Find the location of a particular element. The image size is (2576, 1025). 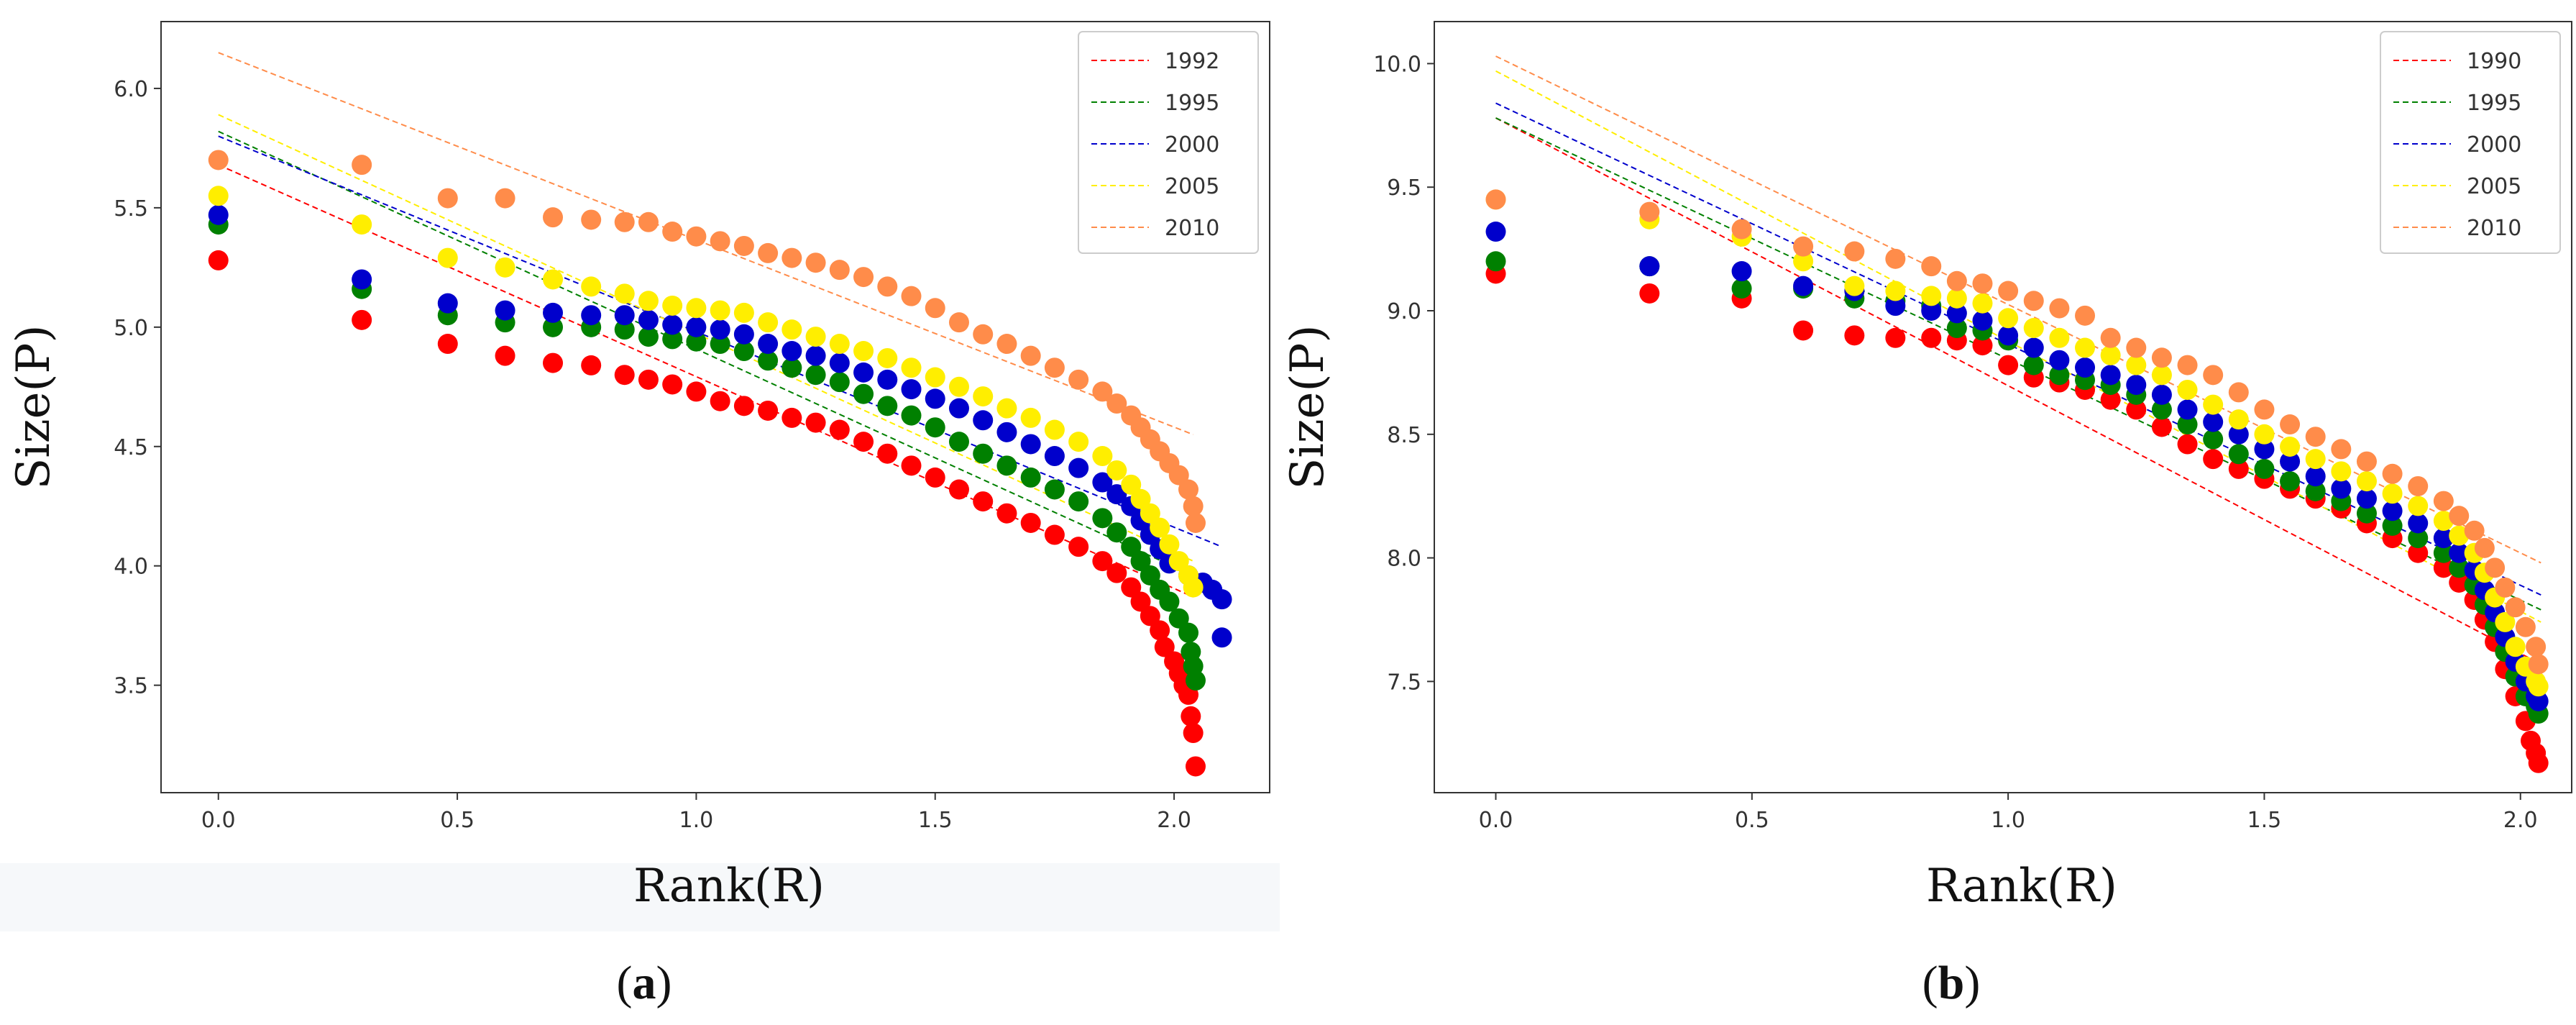

legend-label: 1995 is located at coordinates (2494, 103).